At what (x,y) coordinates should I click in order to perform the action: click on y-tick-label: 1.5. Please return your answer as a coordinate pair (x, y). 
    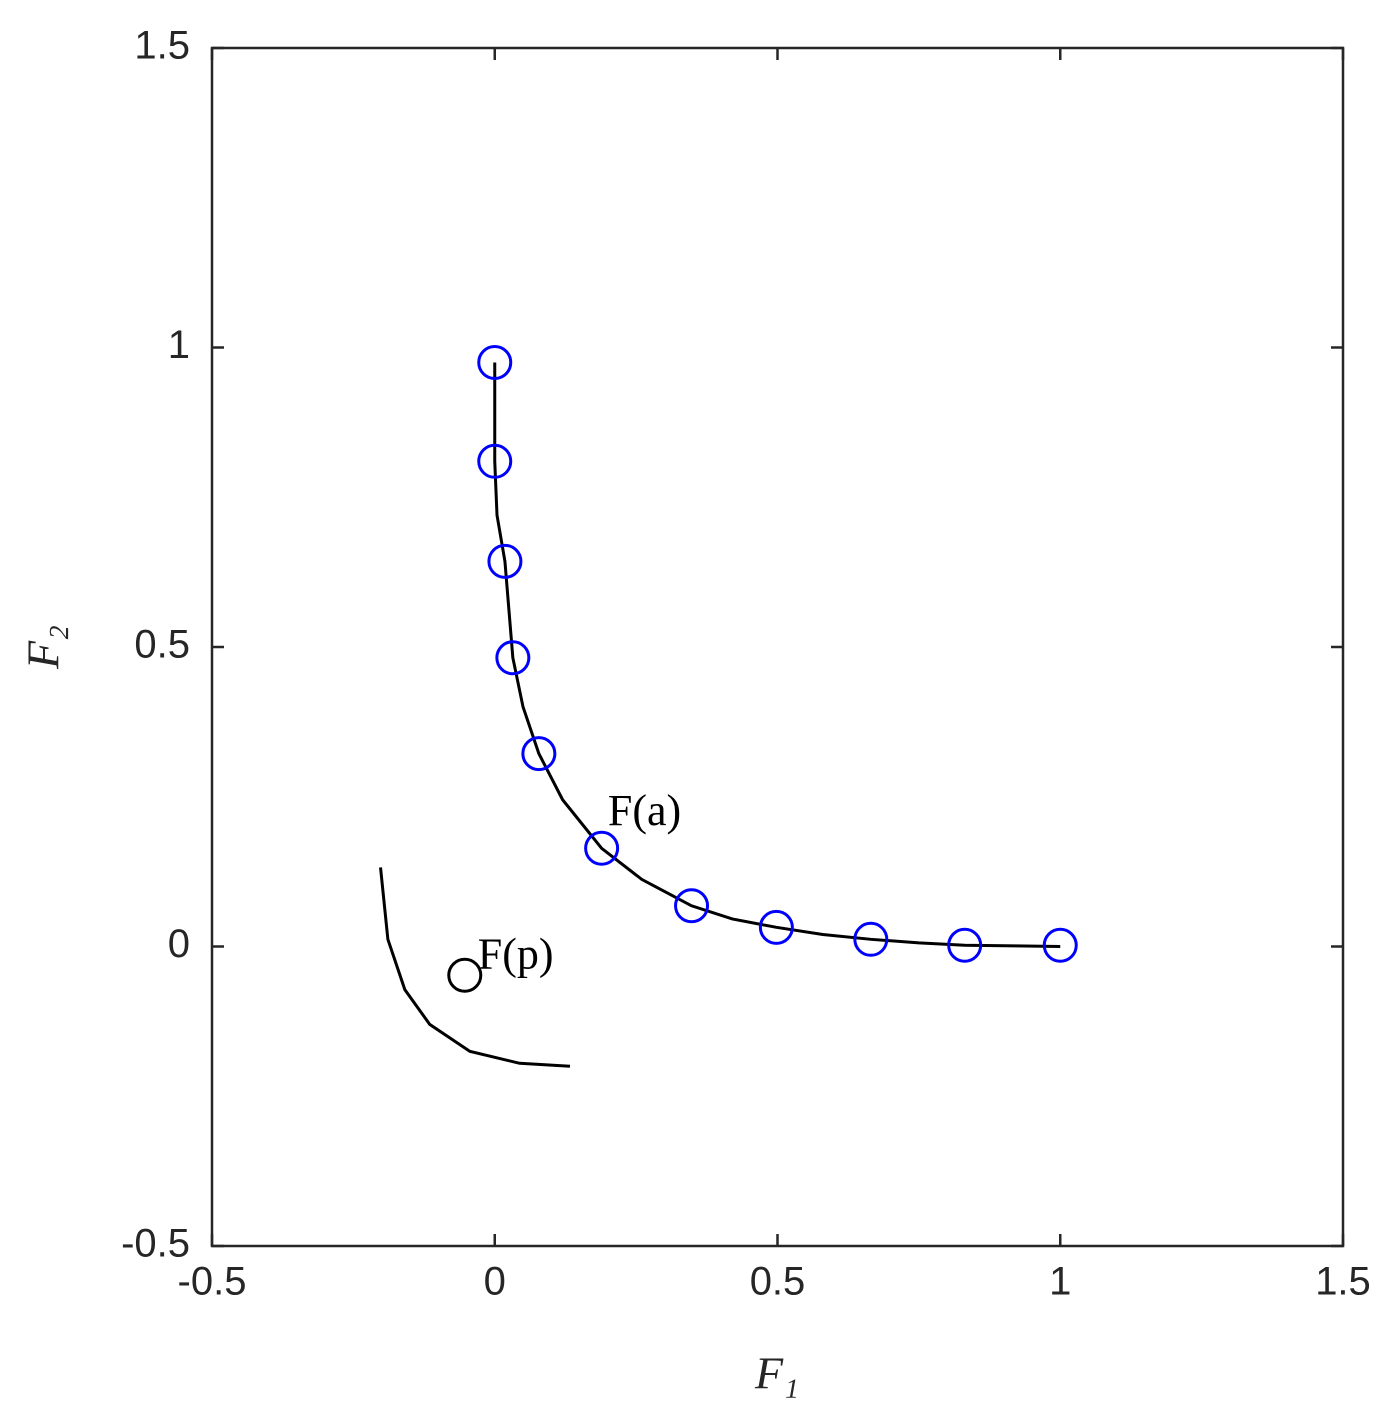
    Looking at the image, I should click on (162, 46).